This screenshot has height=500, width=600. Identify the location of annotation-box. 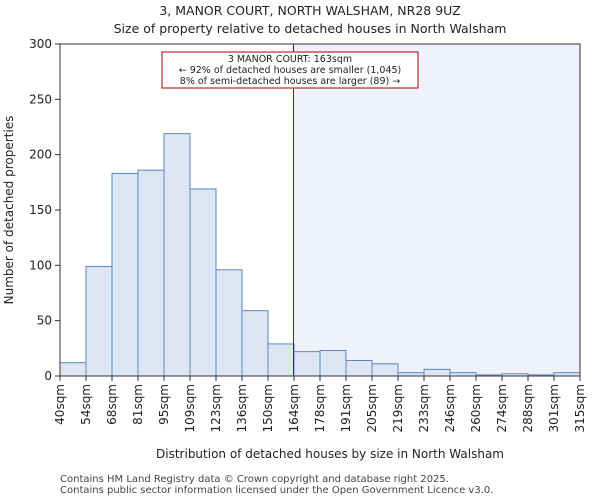
(290, 70).